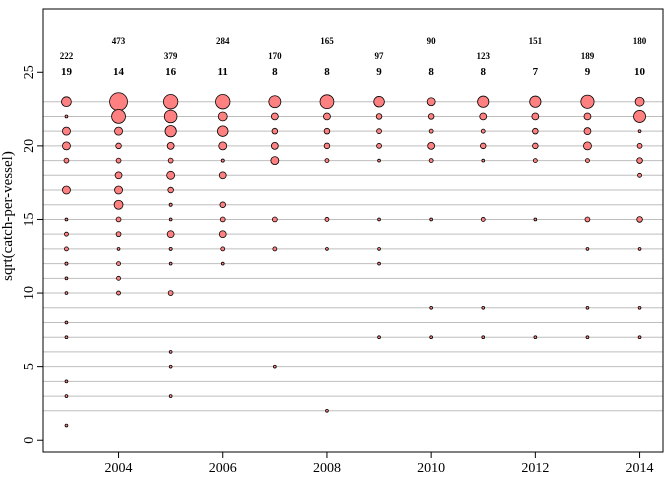 The height and width of the screenshot is (480, 672). I want to click on count-label: 90, so click(432, 41).